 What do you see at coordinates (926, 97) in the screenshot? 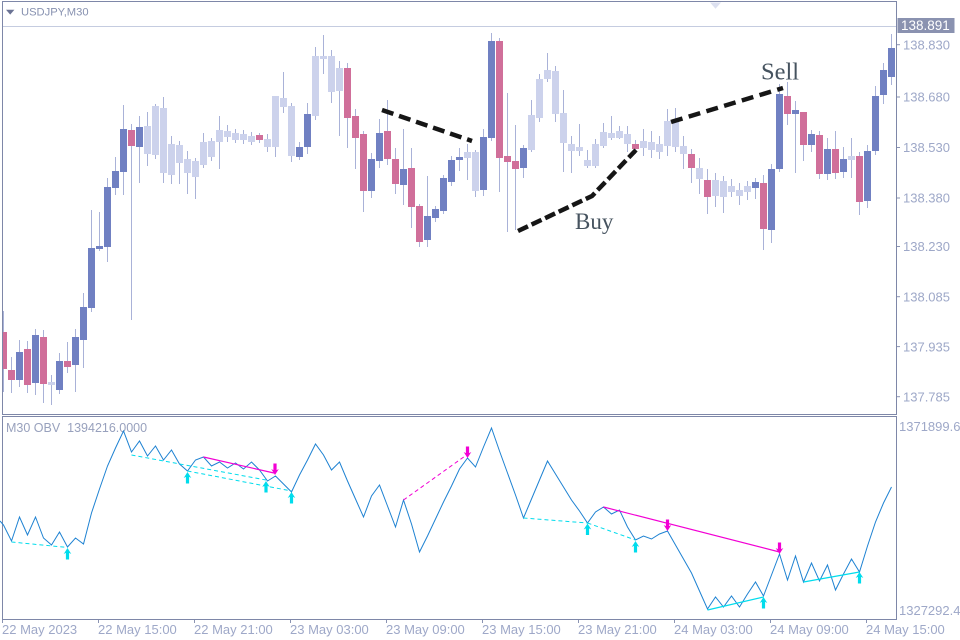
I see `svg-text: 138.680` at bounding box center [926, 97].